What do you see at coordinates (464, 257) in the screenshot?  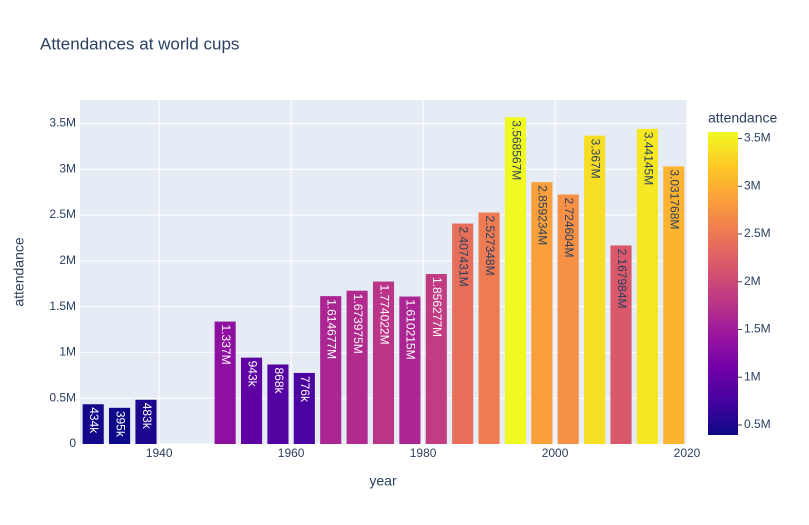 I see `data-label: 2.407431M` at bounding box center [464, 257].